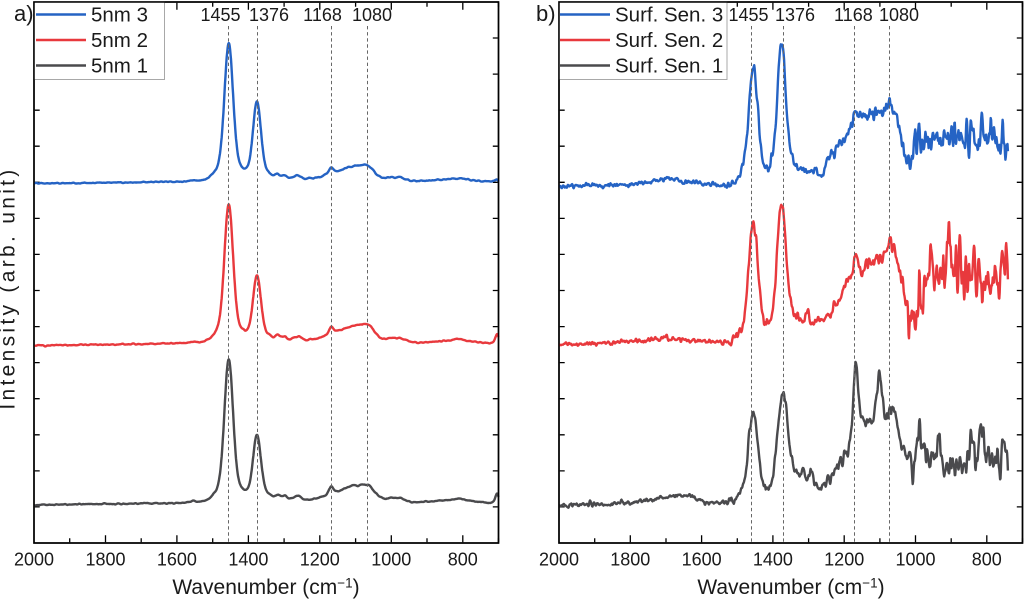 This screenshot has height=608, width=1024. I want to click on svg-text: 5nm 2, so click(119, 40).